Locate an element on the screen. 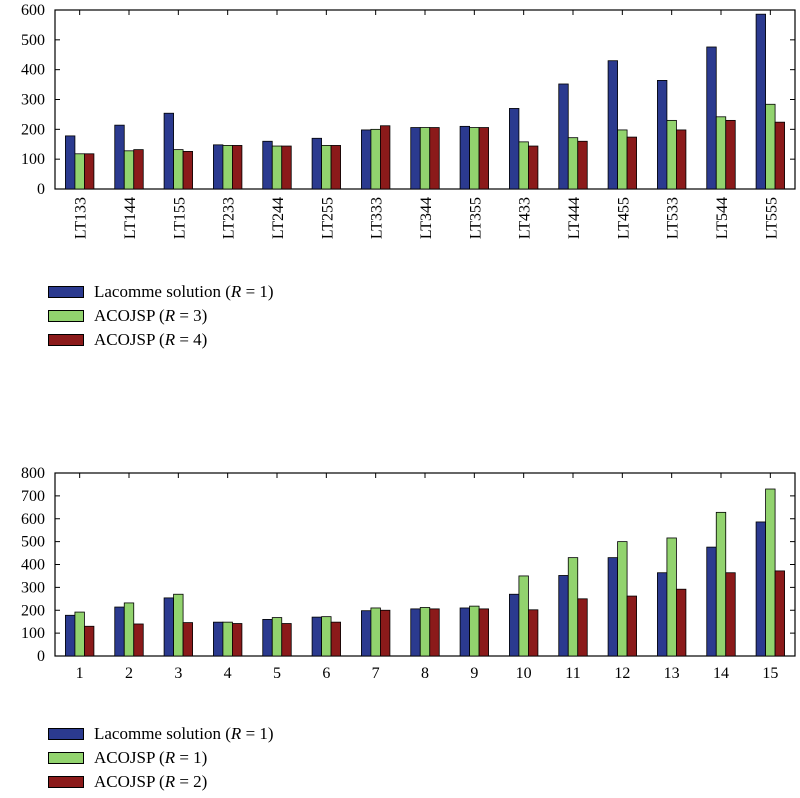 The width and height of the screenshot is (800, 798). x-tick-label: LT533 is located at coordinates (673, 218).